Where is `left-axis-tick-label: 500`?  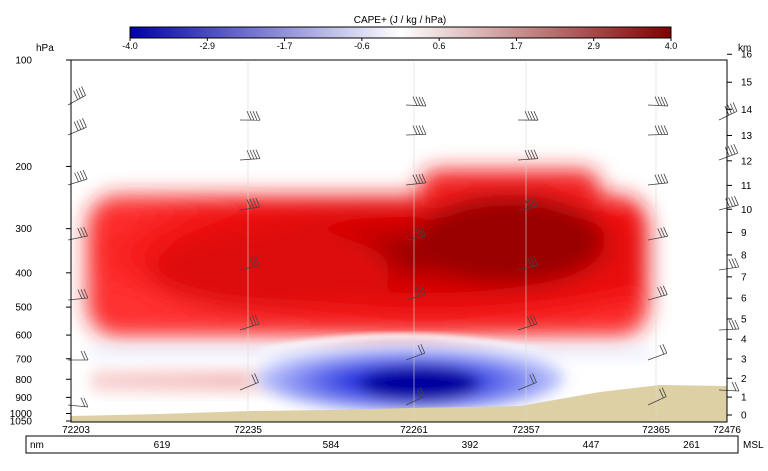 left-axis-tick-label: 500 is located at coordinates (23, 308).